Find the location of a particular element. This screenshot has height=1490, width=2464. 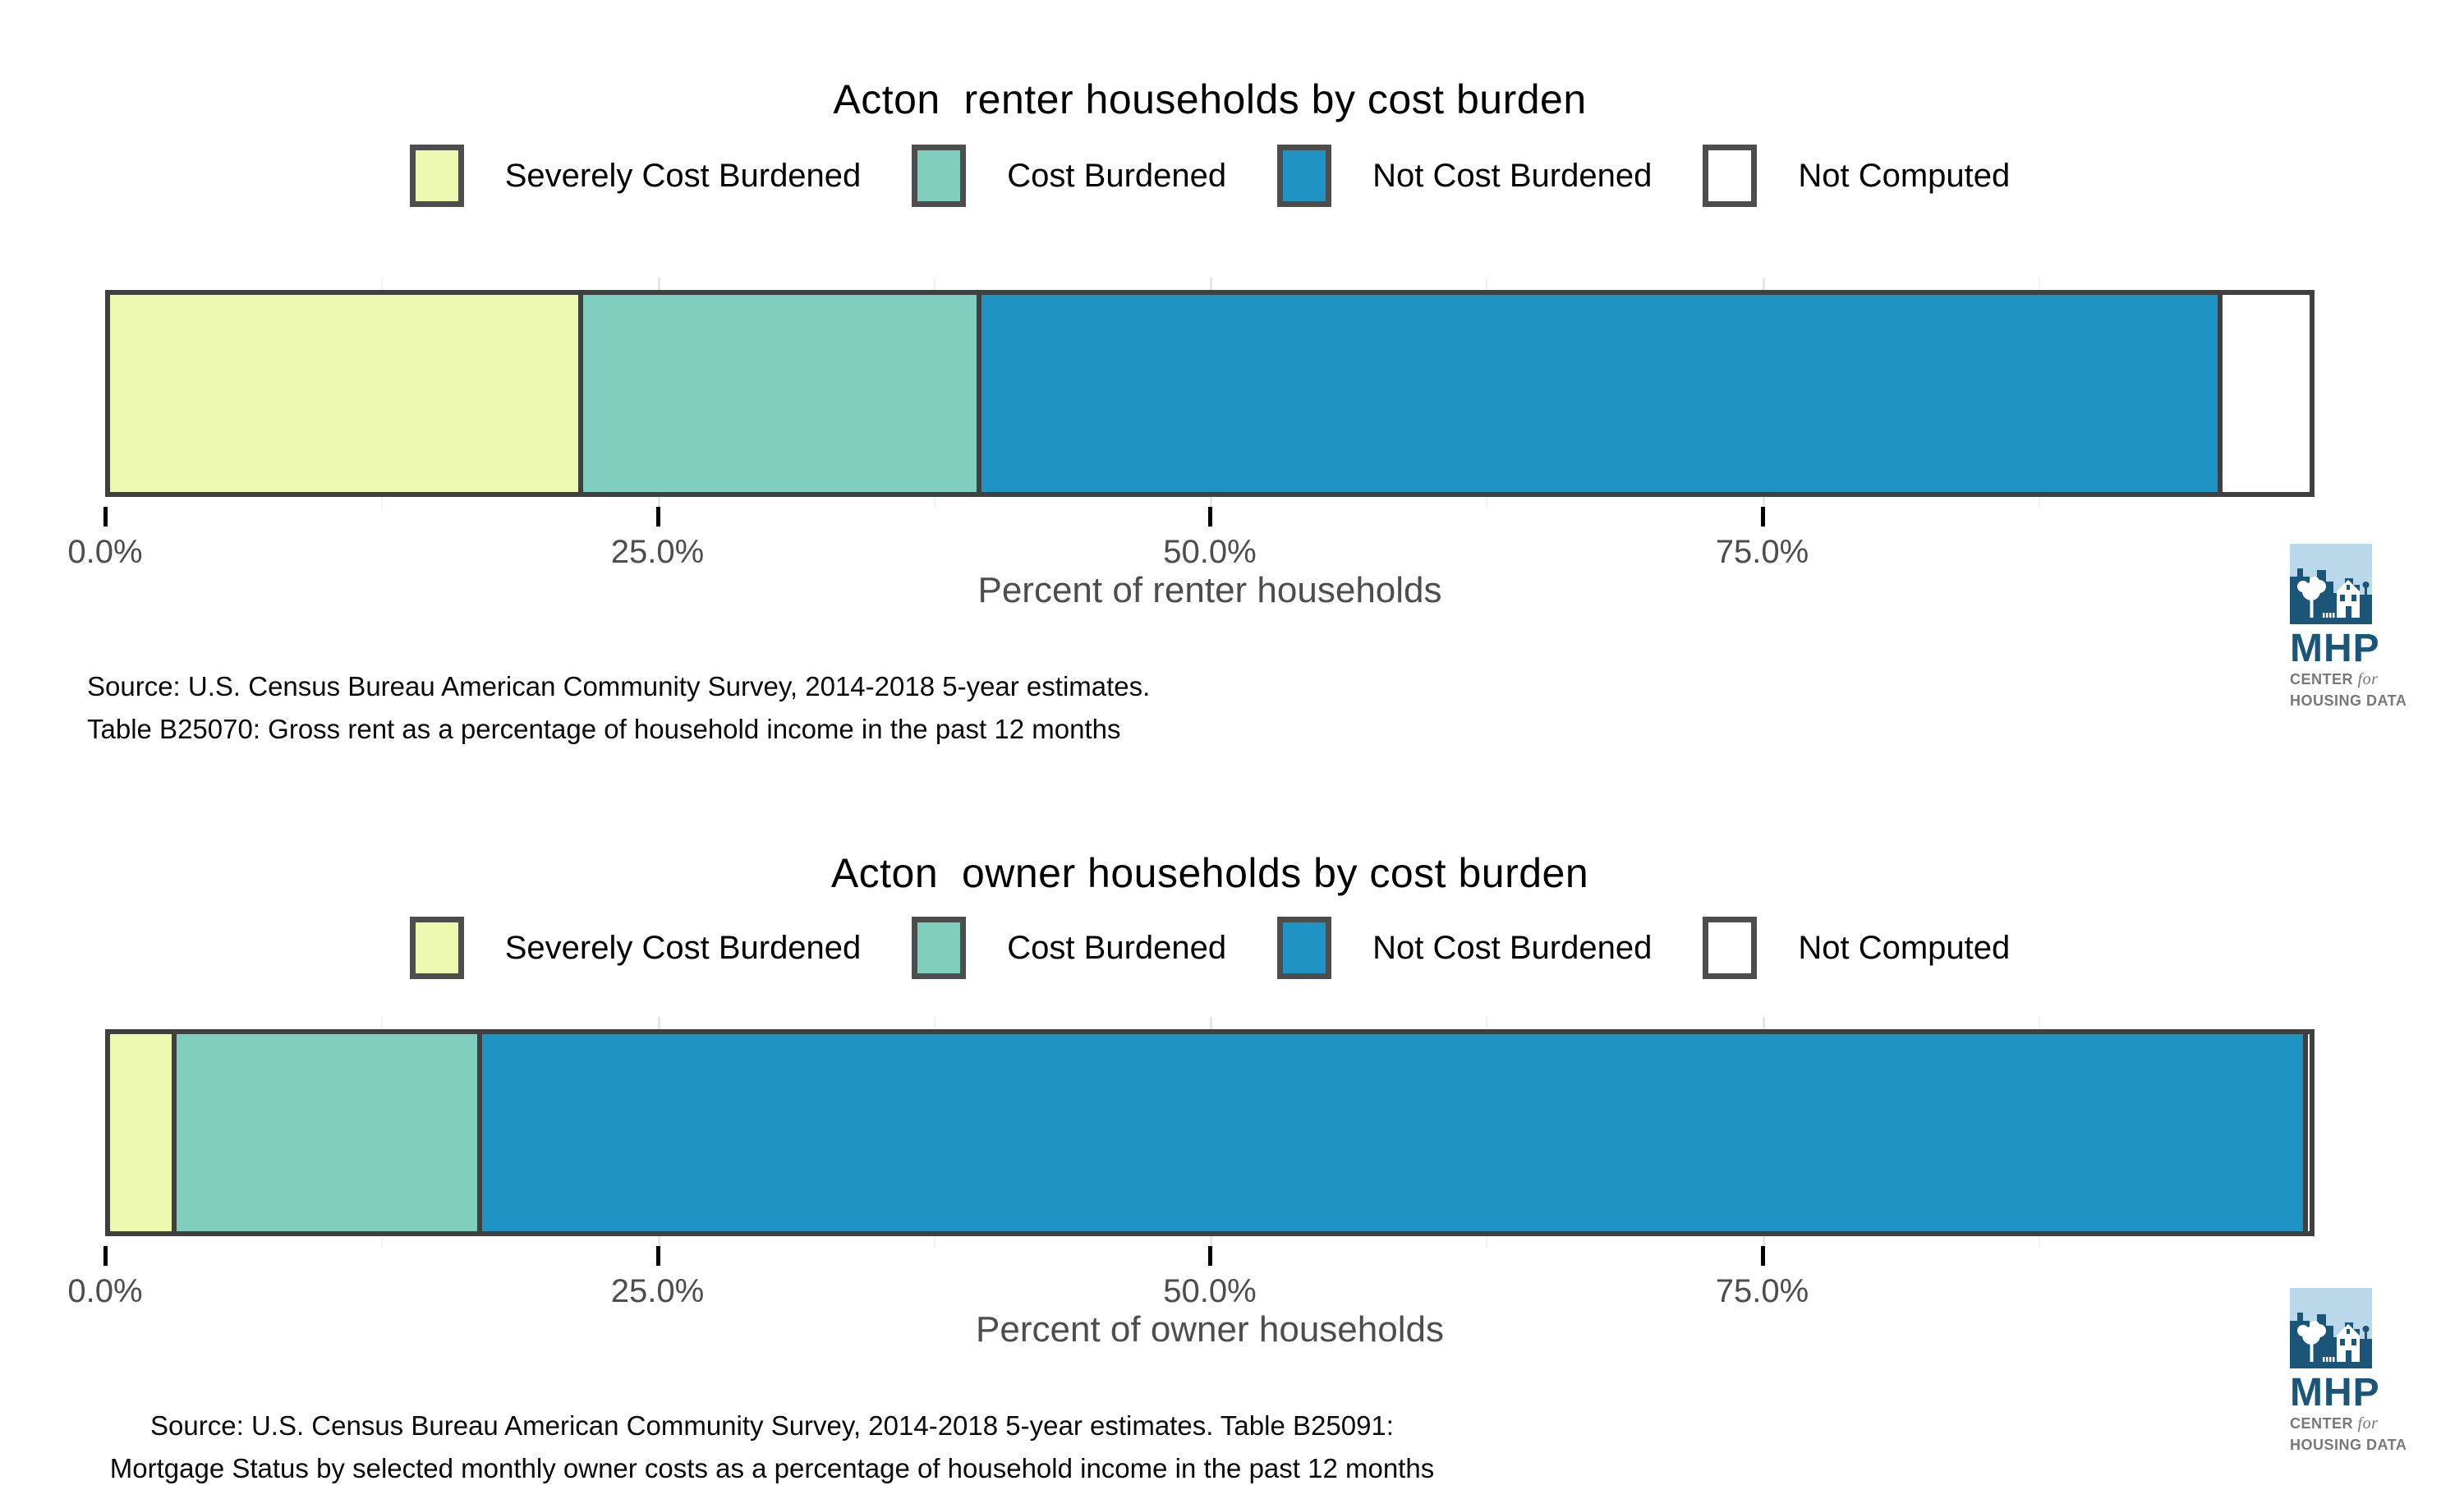

x-axis-title: Percent of owner households is located at coordinates (1210, 1329).